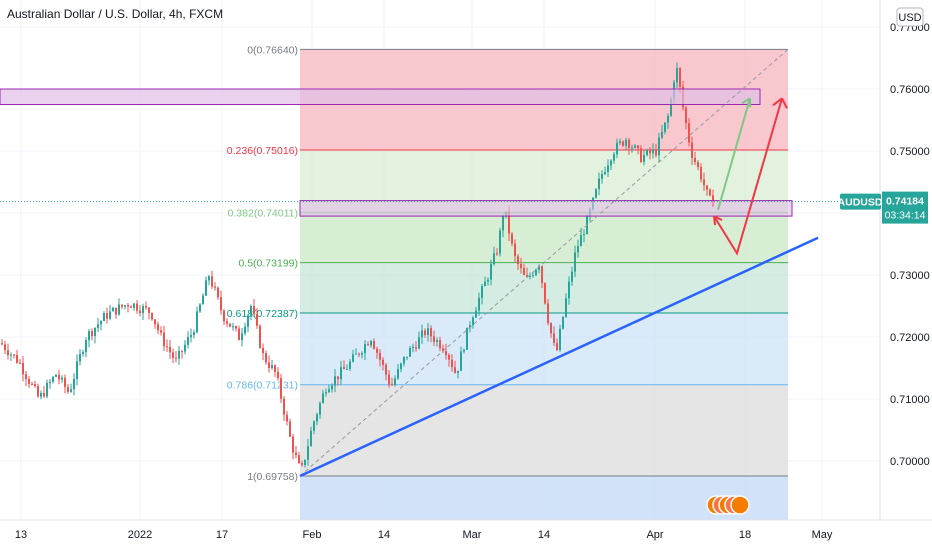  What do you see at coordinates (905, 216) in the screenshot?
I see `countdown-label: 03:34:14` at bounding box center [905, 216].